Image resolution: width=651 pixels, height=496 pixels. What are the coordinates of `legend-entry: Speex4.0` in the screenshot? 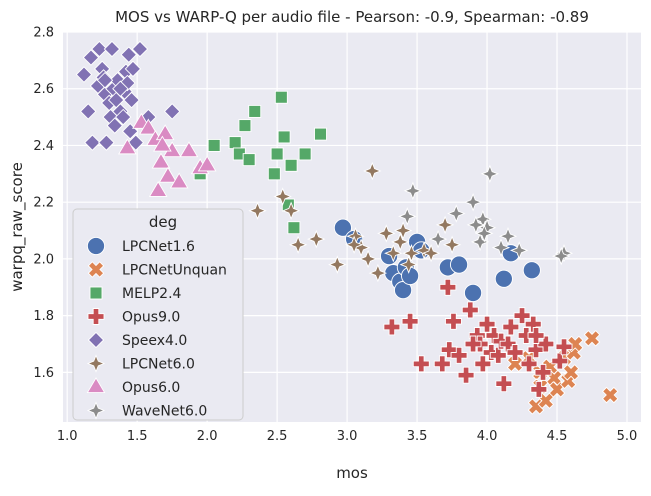 It's located at (154, 341).